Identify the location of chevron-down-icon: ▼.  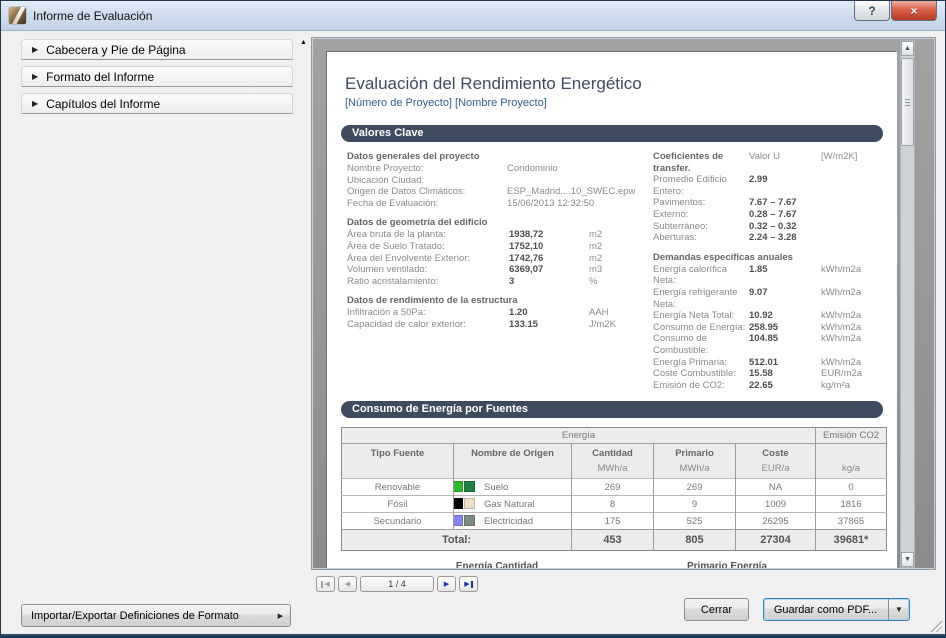
(899, 609).